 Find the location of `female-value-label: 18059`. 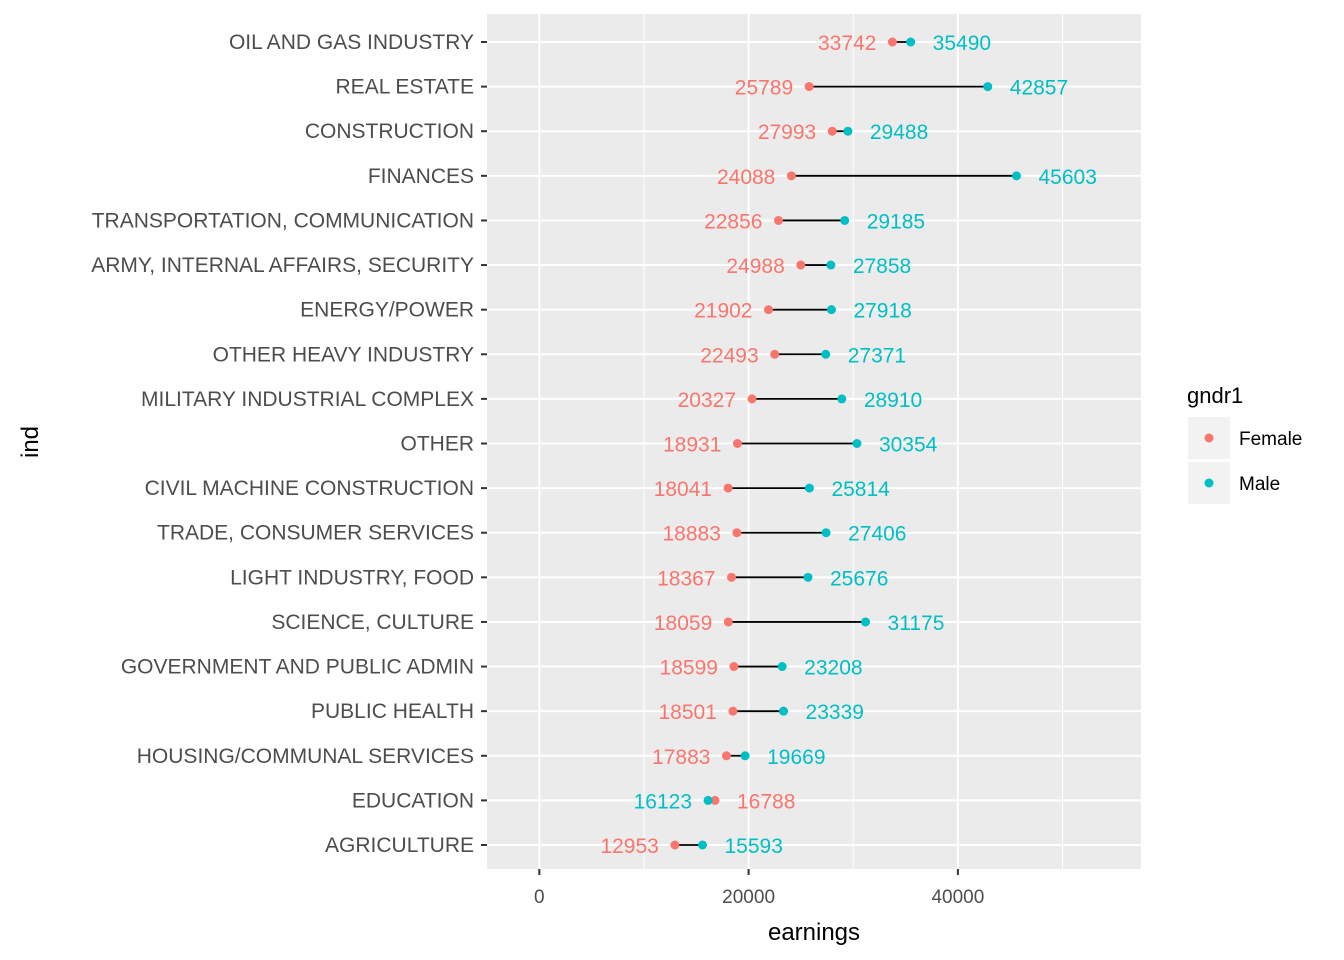

female-value-label: 18059 is located at coordinates (683, 623).